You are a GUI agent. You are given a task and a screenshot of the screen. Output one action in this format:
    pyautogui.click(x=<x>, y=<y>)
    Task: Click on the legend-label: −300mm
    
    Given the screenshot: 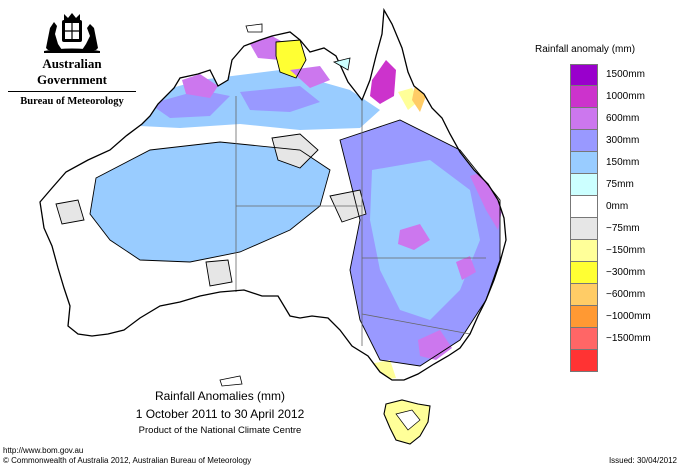 What is the action you would take?
    pyautogui.click(x=626, y=272)
    